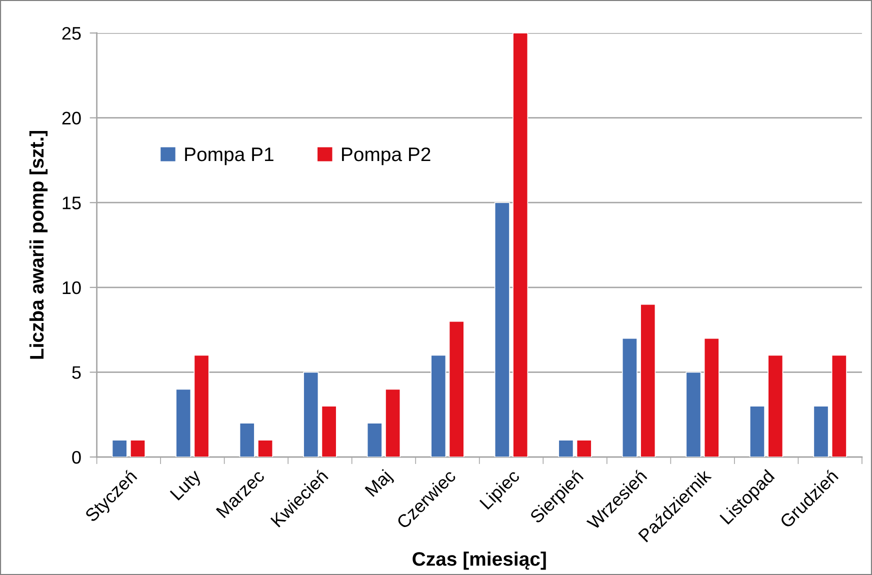  What do you see at coordinates (379, 484) in the screenshot?
I see `x-tick-label: Maj` at bounding box center [379, 484].